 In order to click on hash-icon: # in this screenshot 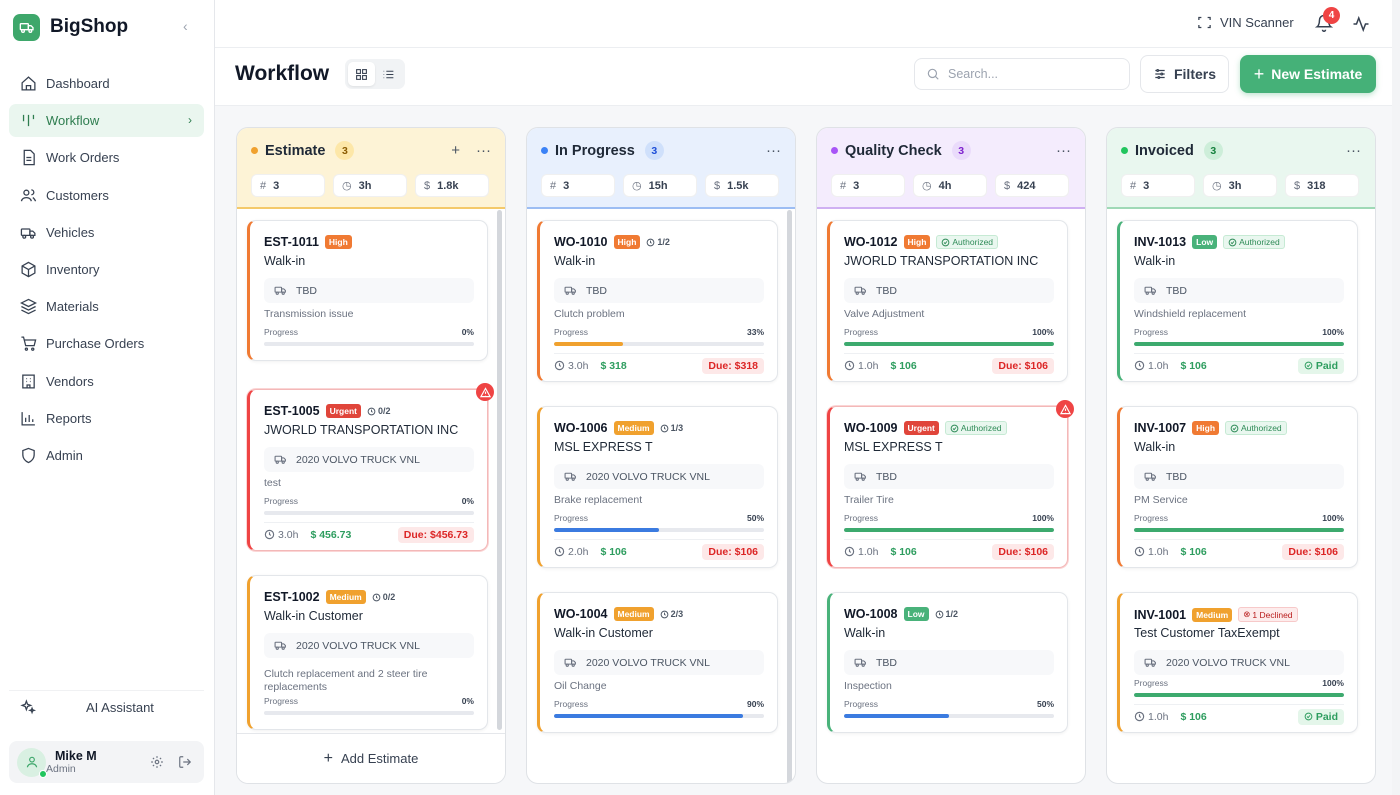, I will do `click(553, 185)`.